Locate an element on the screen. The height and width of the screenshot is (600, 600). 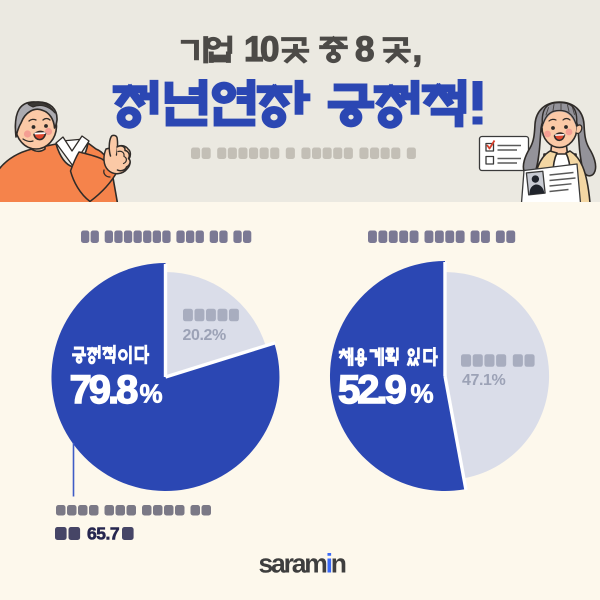
svg-text: saramin is located at coordinates (302, 564).